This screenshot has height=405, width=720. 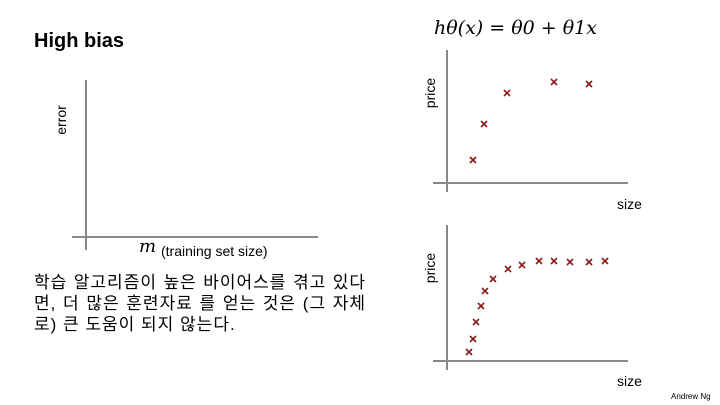 I want to click on top-plot-x-label: size, so click(x=629, y=204).